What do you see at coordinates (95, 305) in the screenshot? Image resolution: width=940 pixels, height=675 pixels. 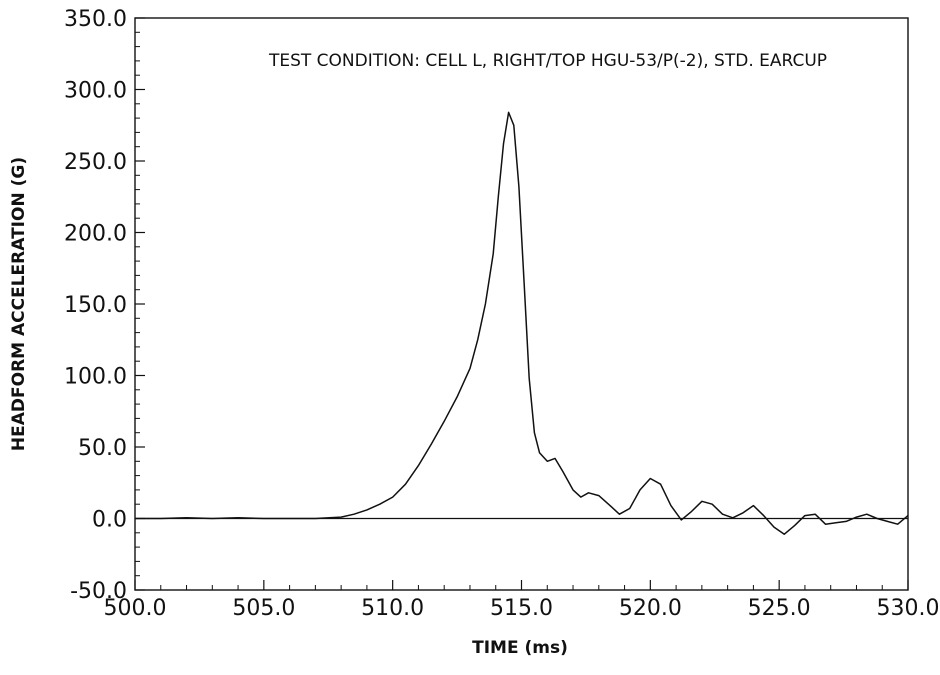 I see `y-tick-label: 150.0` at bounding box center [95, 305].